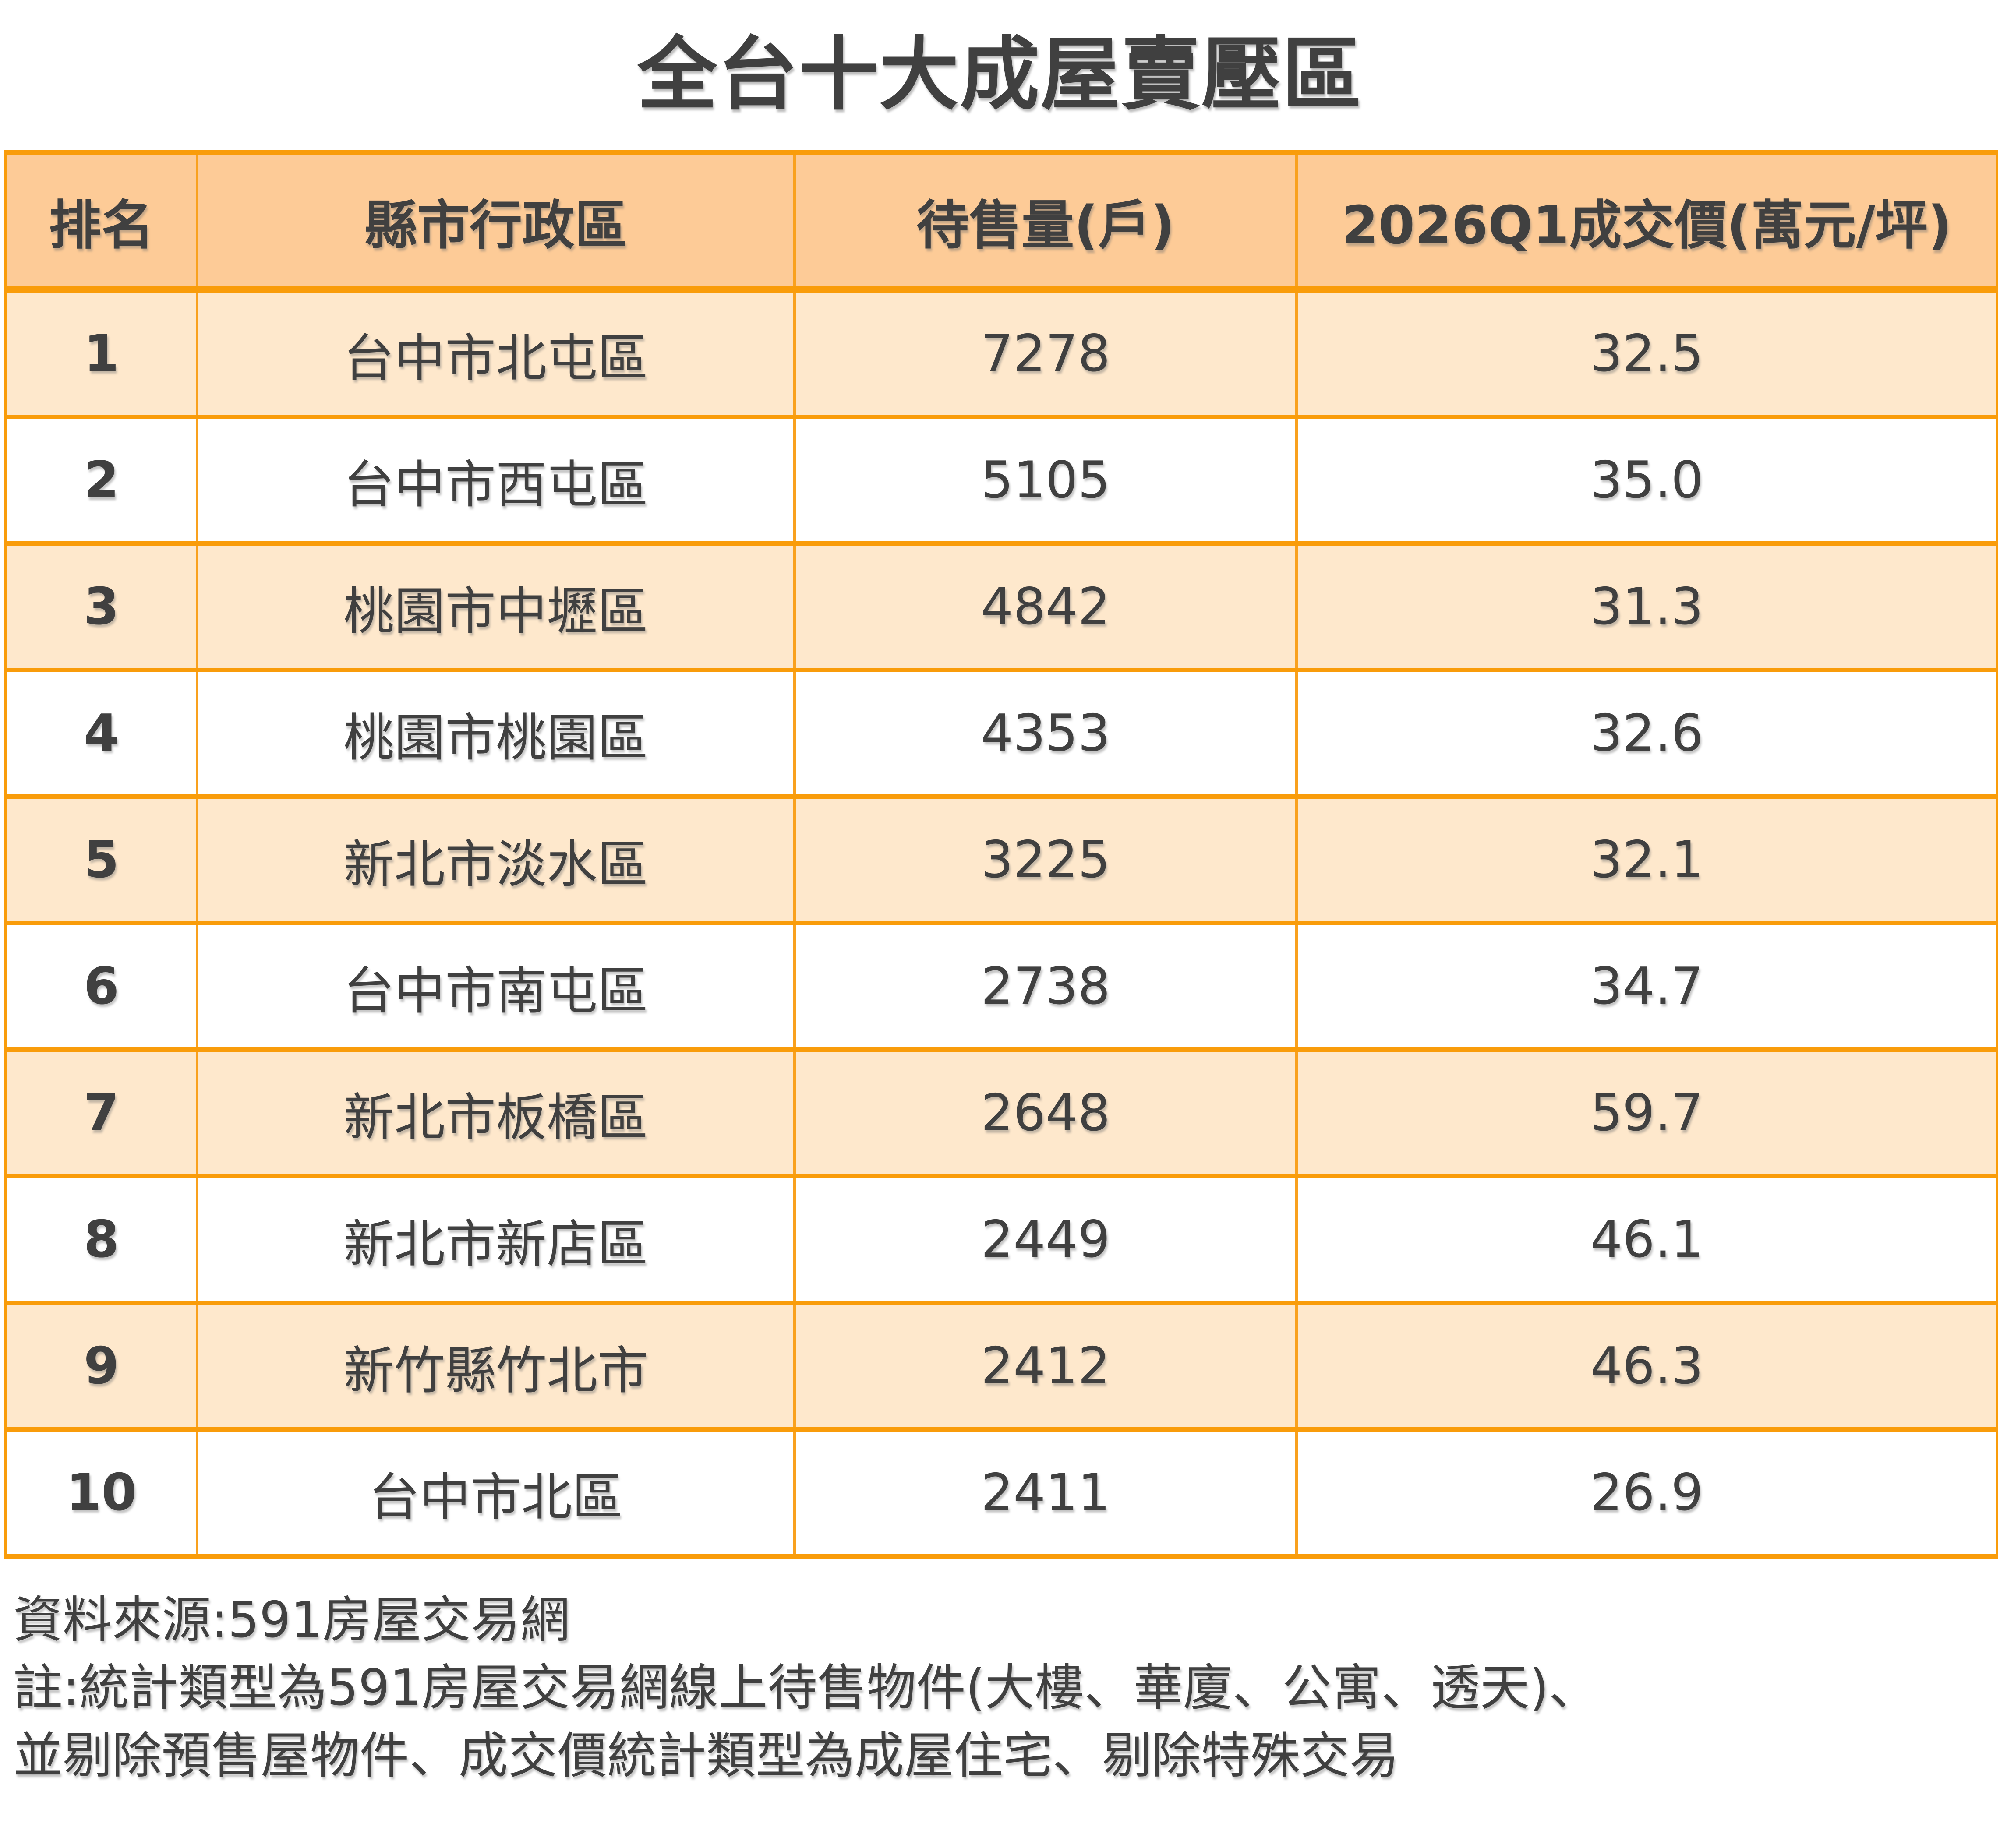 Image resolution: width=2000 pixels, height=1848 pixels. What do you see at coordinates (1045, 1493) in the screenshot?
I see `supply-cell: 2411` at bounding box center [1045, 1493].